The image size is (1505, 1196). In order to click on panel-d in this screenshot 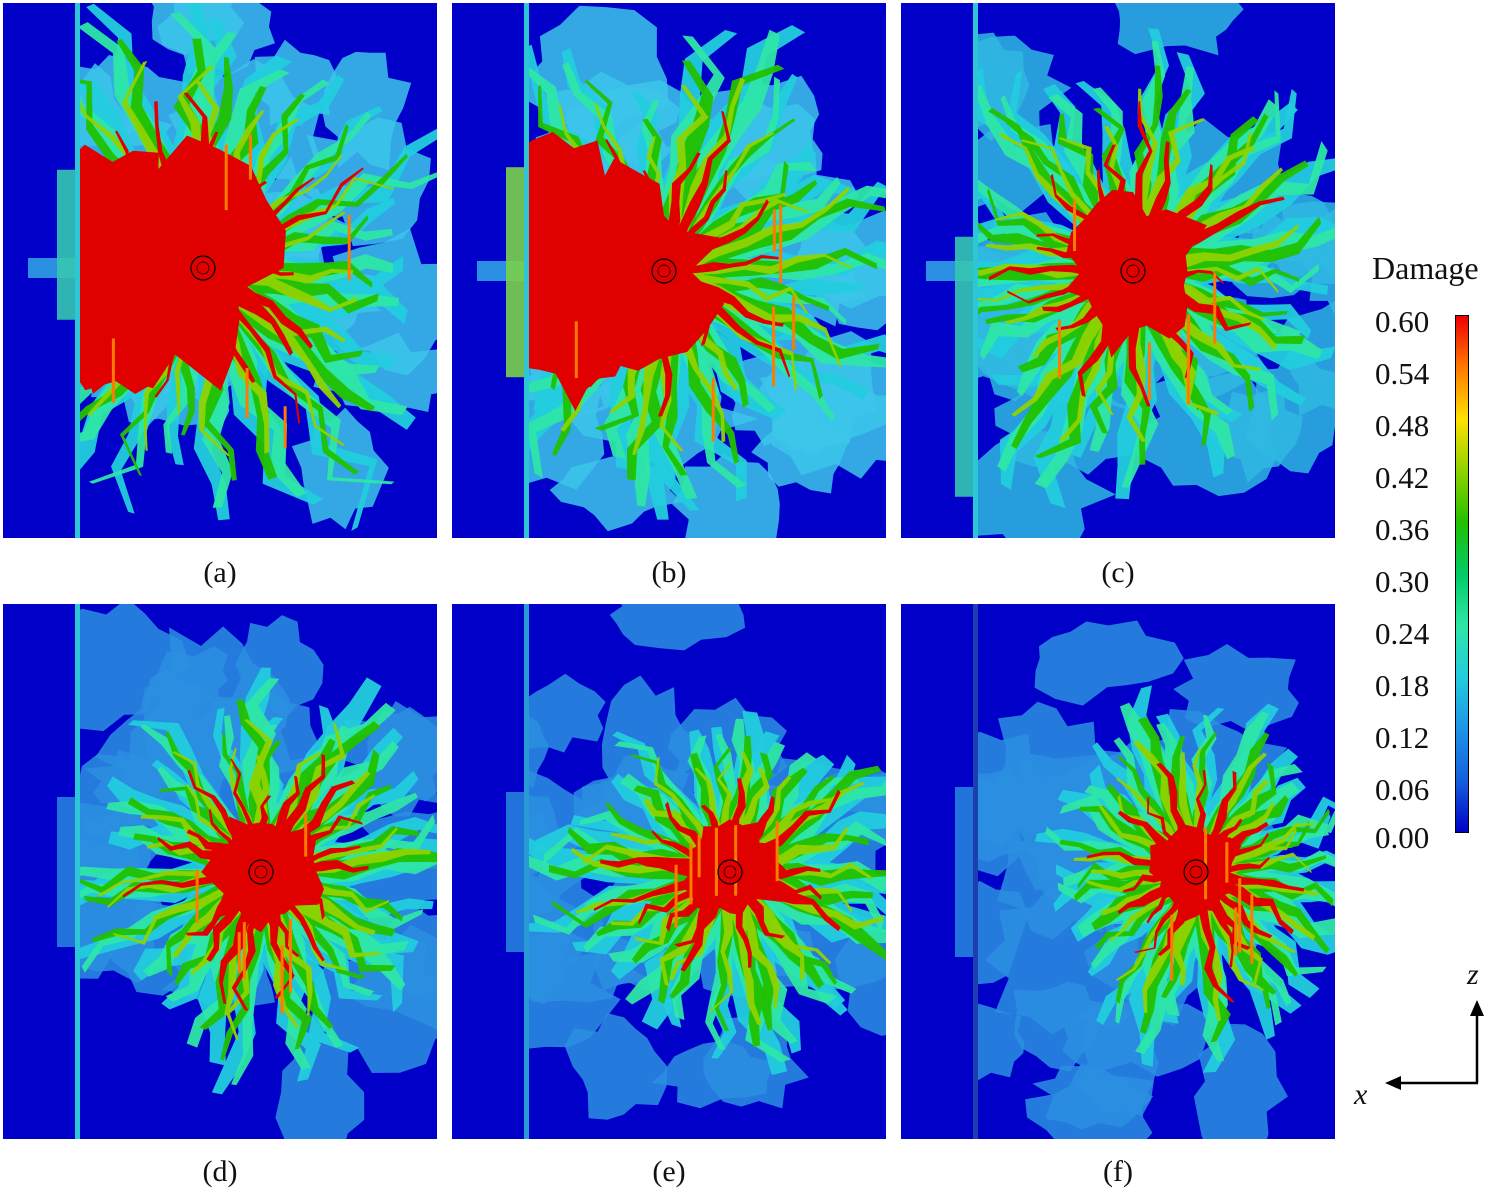, I will do `click(220, 871)`.